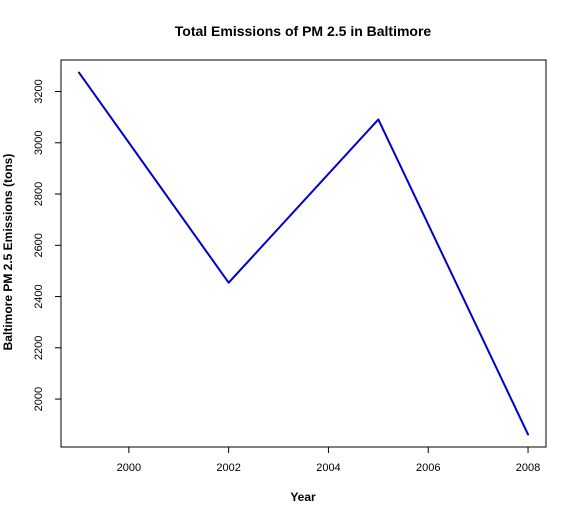 This screenshot has width=580, height=520. I want to click on x-axis-label: Year, so click(303, 497).